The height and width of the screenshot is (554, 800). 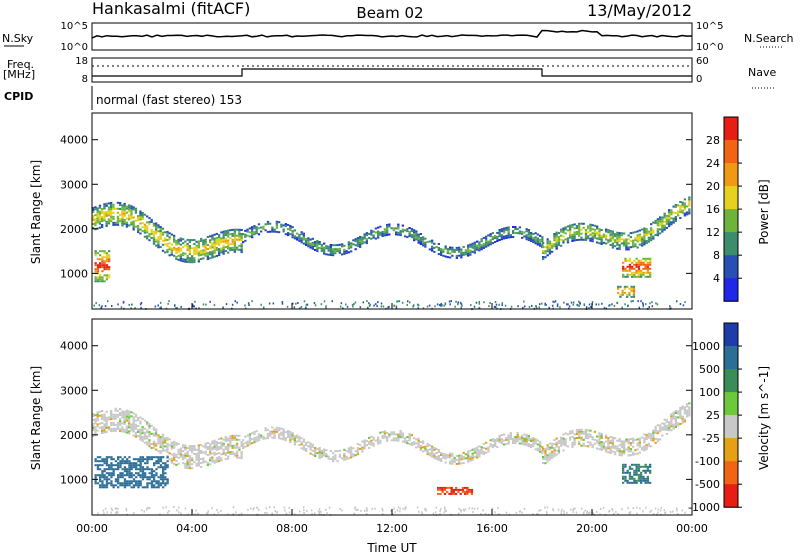 I want to click on y-tick-label: 4000, so click(x=74, y=346).